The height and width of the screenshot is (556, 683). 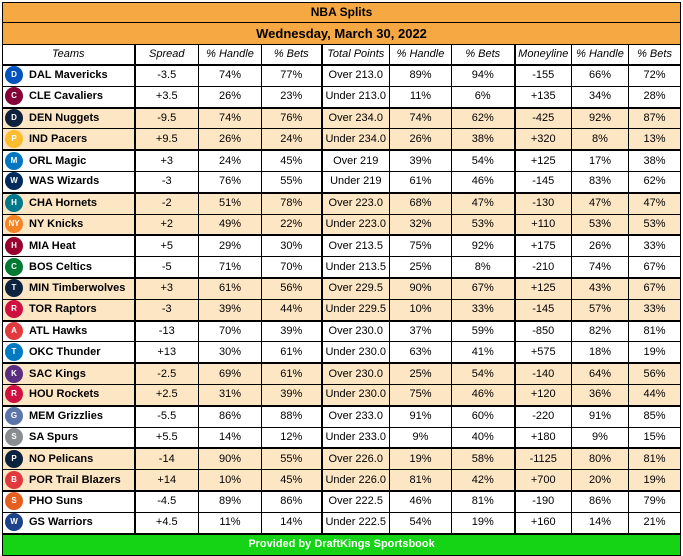 I want to click on total-bets-cell: 41%, so click(x=483, y=352).